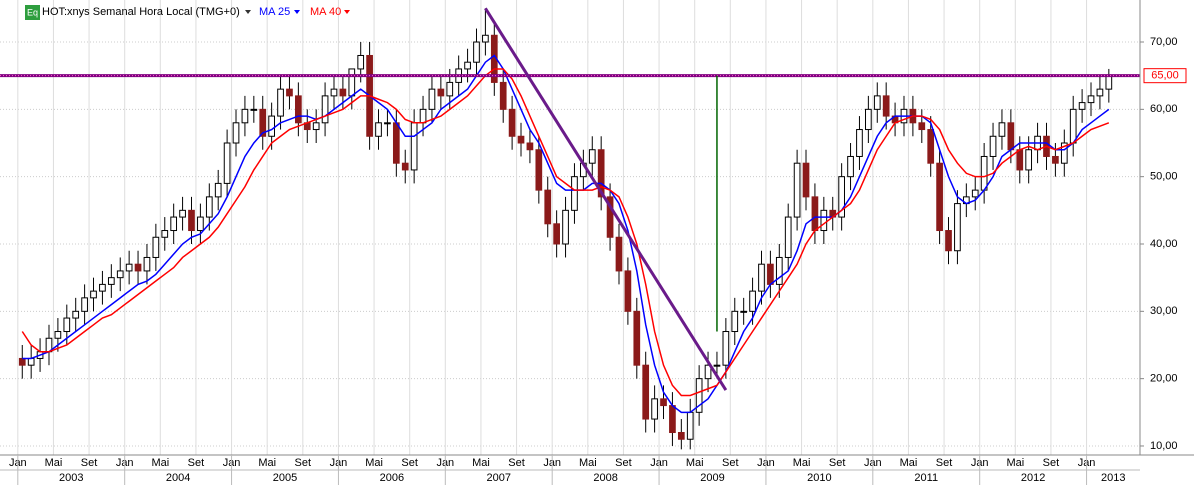  Describe the element at coordinates (1164, 42) in the screenshot. I see `y-tick-label: 70,00` at that location.